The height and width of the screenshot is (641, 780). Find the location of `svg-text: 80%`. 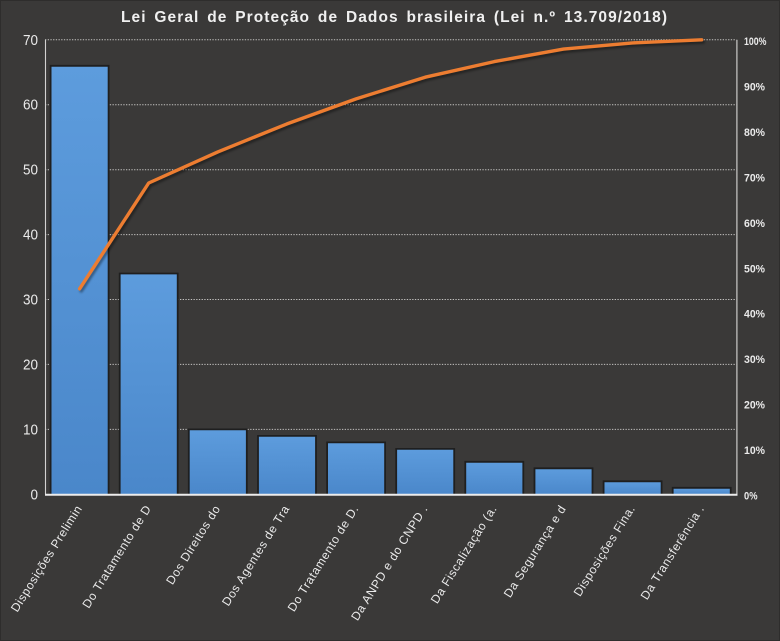

svg-text: 80% is located at coordinates (754, 133).